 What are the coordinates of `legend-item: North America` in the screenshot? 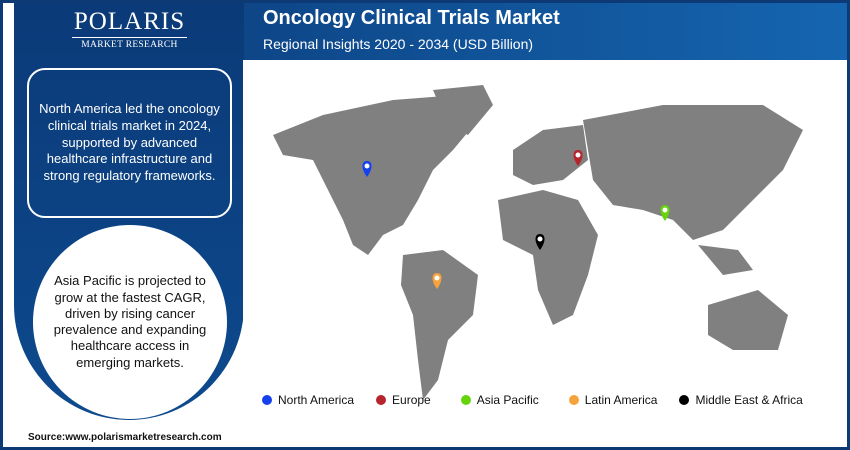 It's located at (308, 400).